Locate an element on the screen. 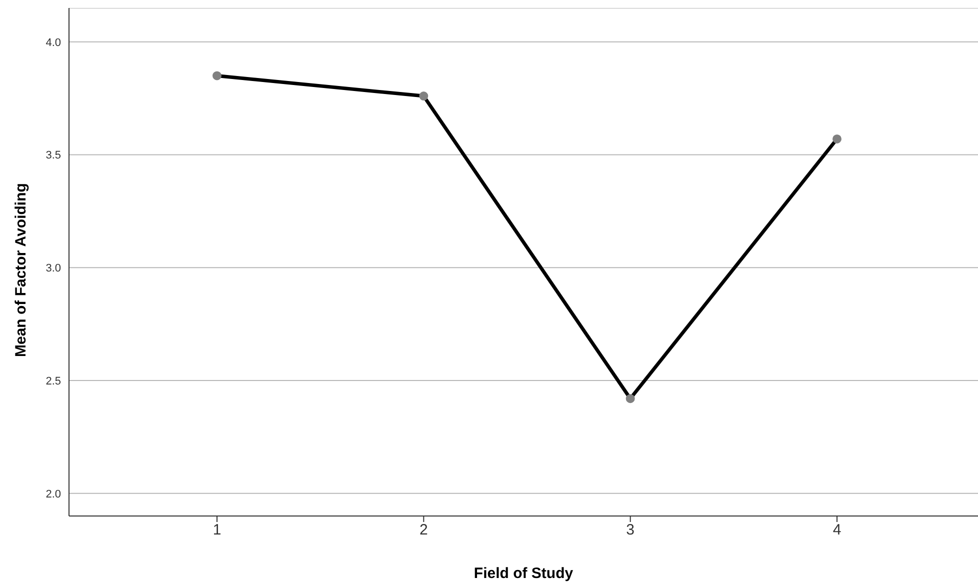 The height and width of the screenshot is (583, 978). x-tick-label: 4 is located at coordinates (837, 530).